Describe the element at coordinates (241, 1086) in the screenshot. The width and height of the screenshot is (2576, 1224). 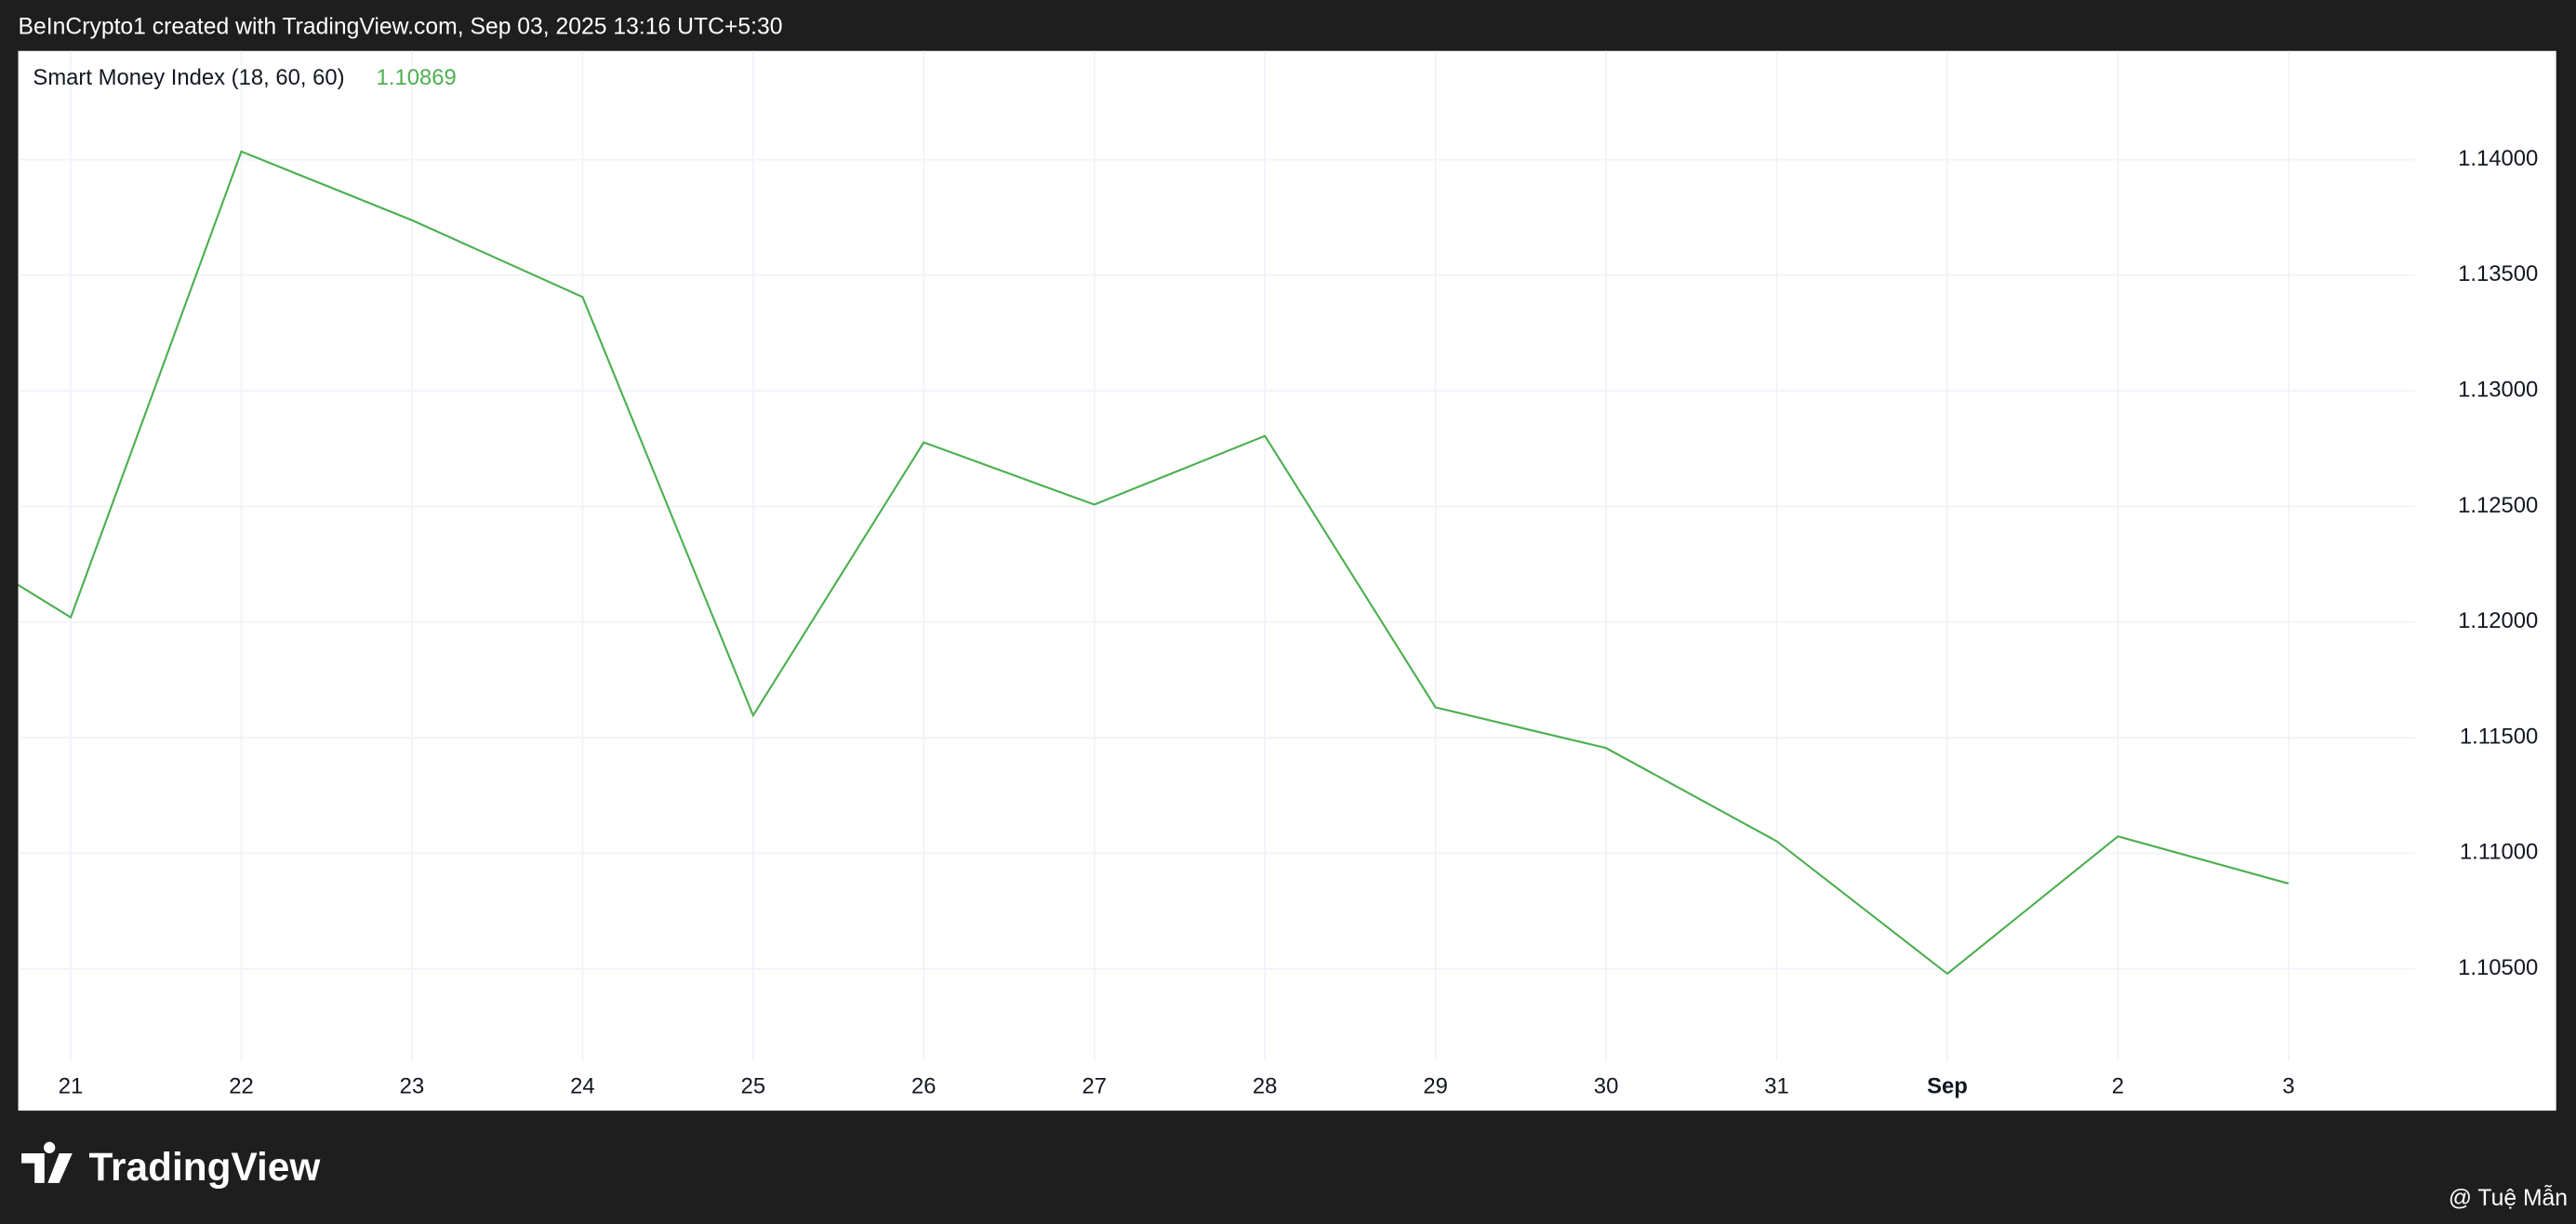
I see `x-tick-label: 22` at that location.